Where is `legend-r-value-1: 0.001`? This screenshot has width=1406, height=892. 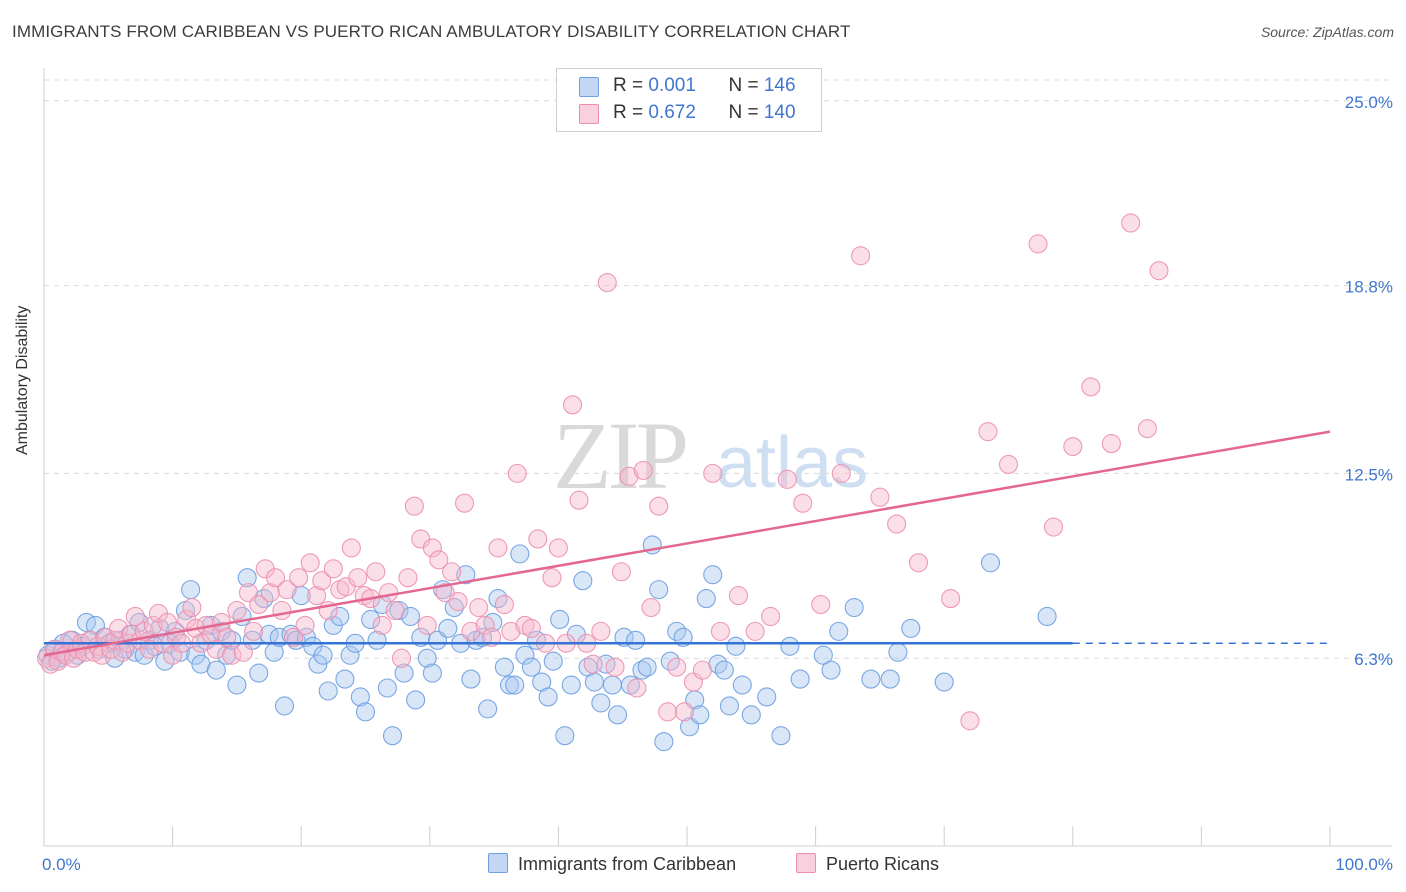
legend-r-value-1: 0.001 is located at coordinates (672, 85).